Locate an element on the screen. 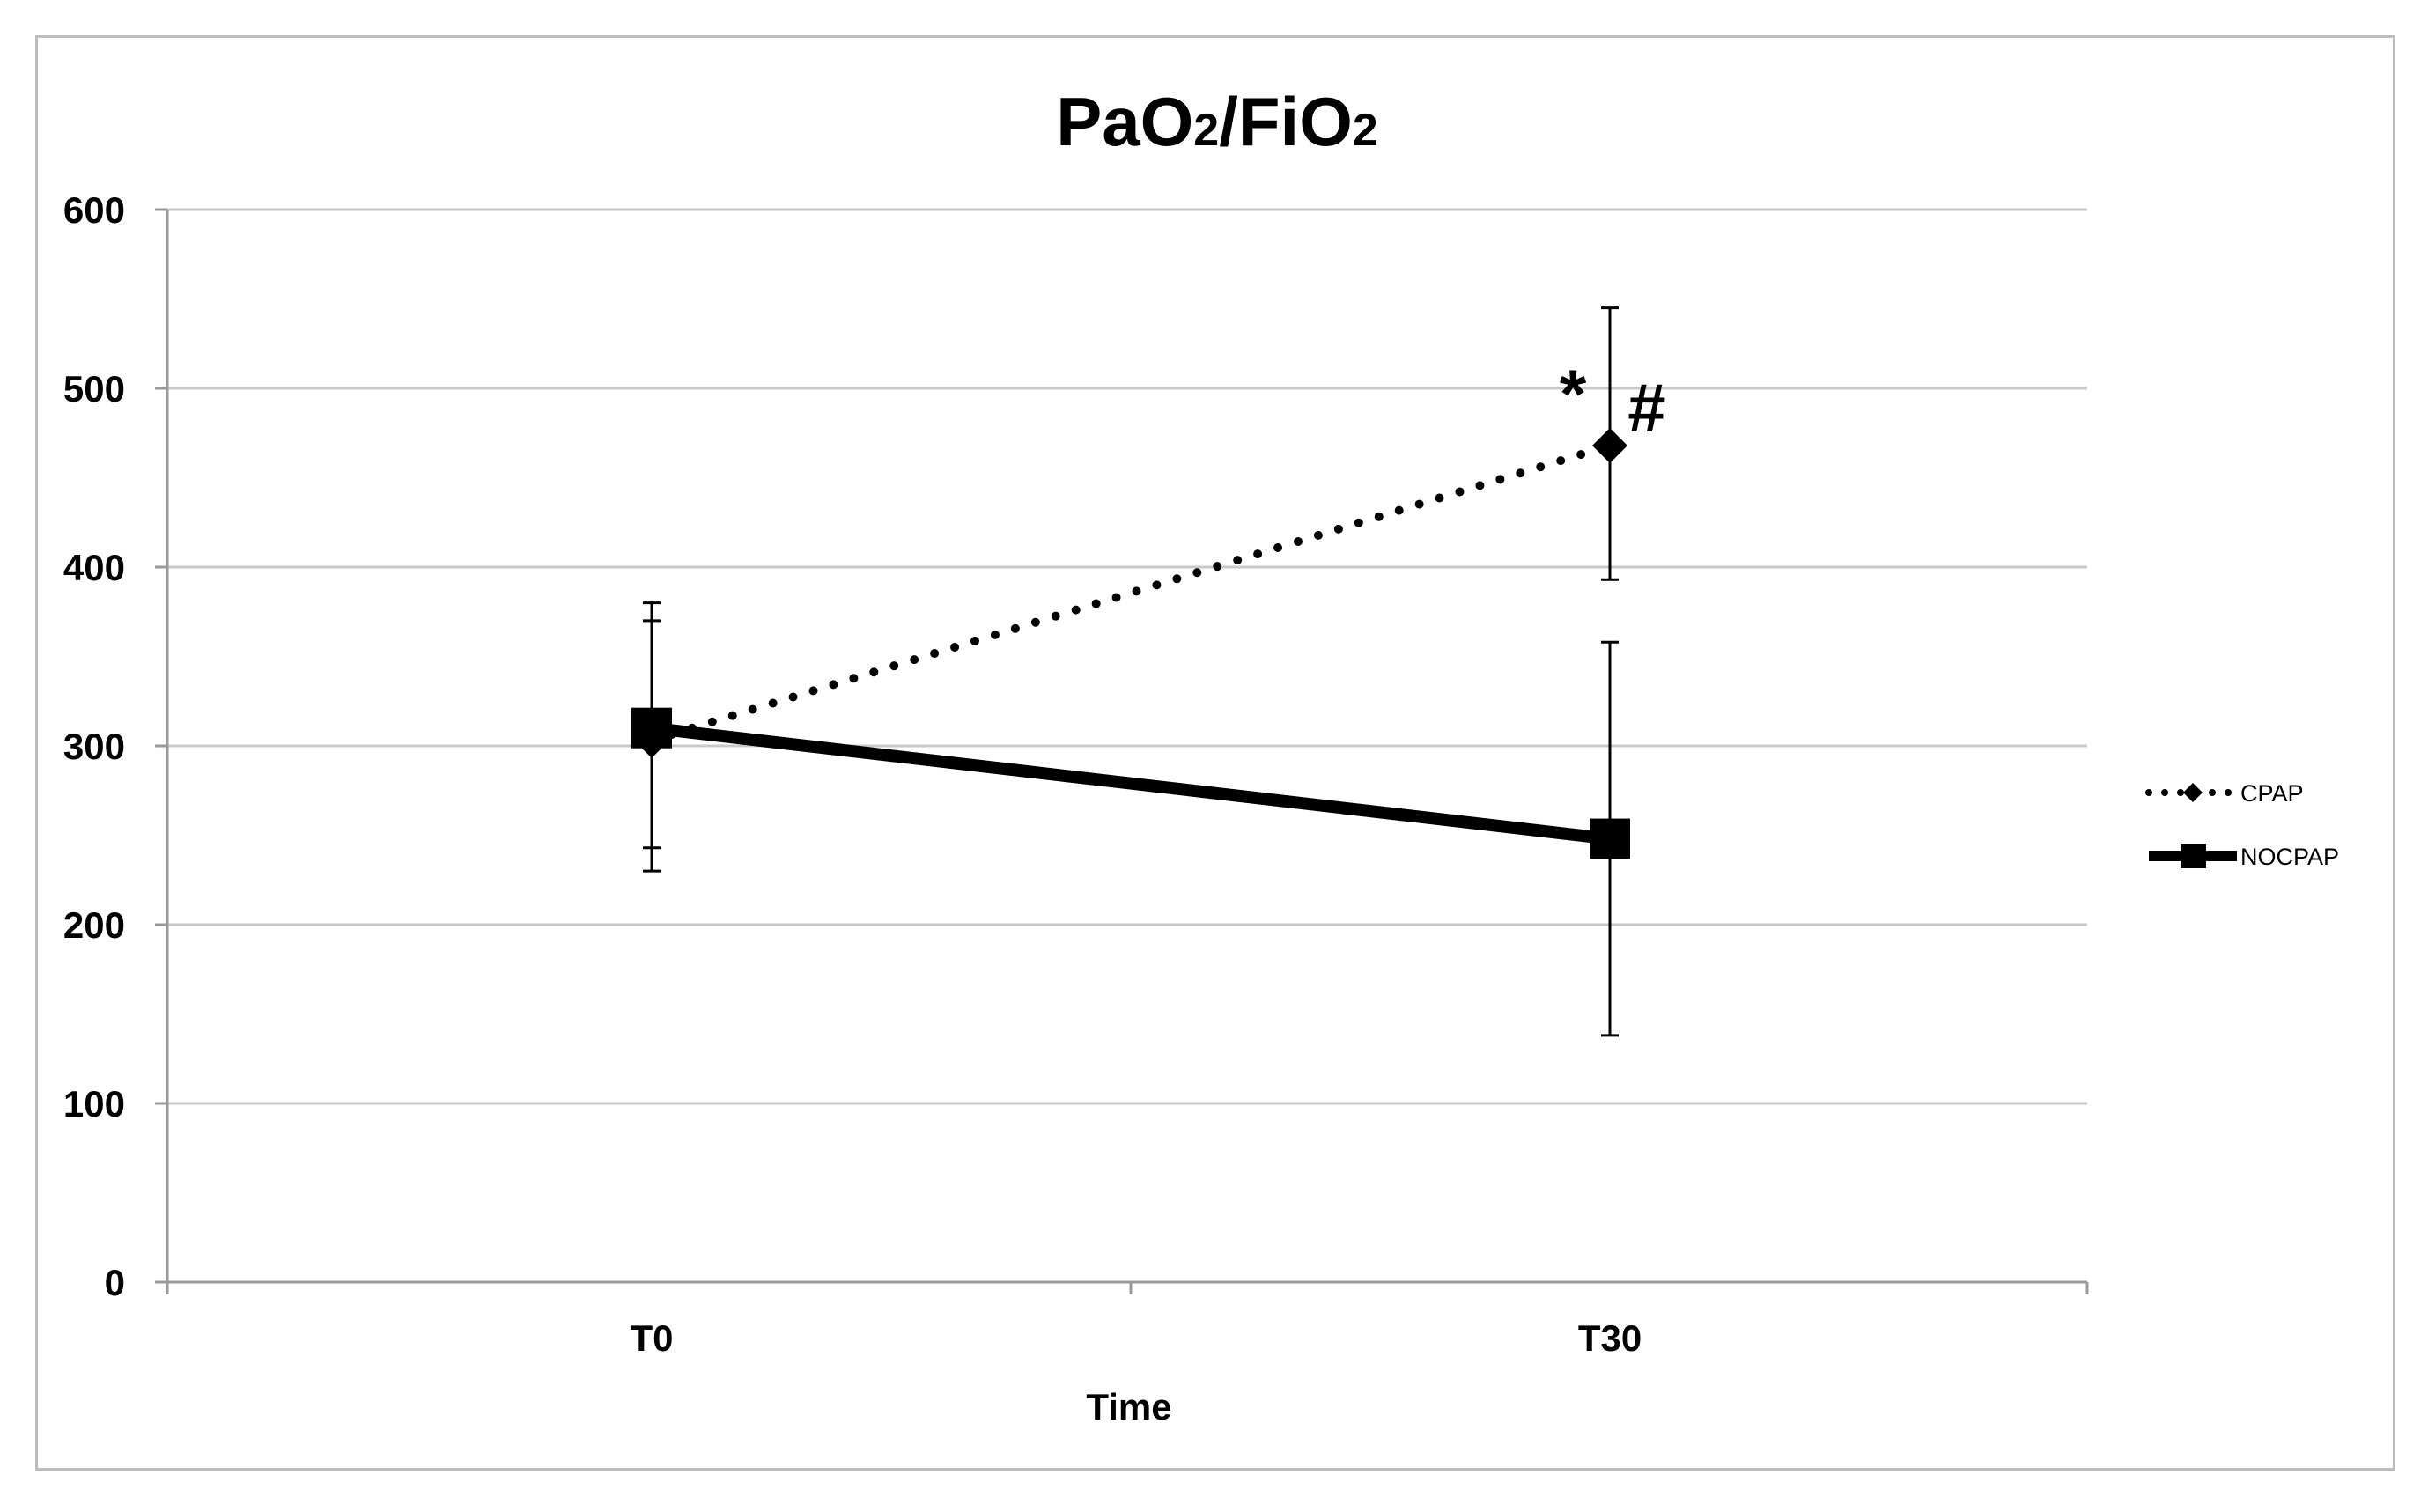  title-part-pao: PaO is located at coordinates (1124, 122).